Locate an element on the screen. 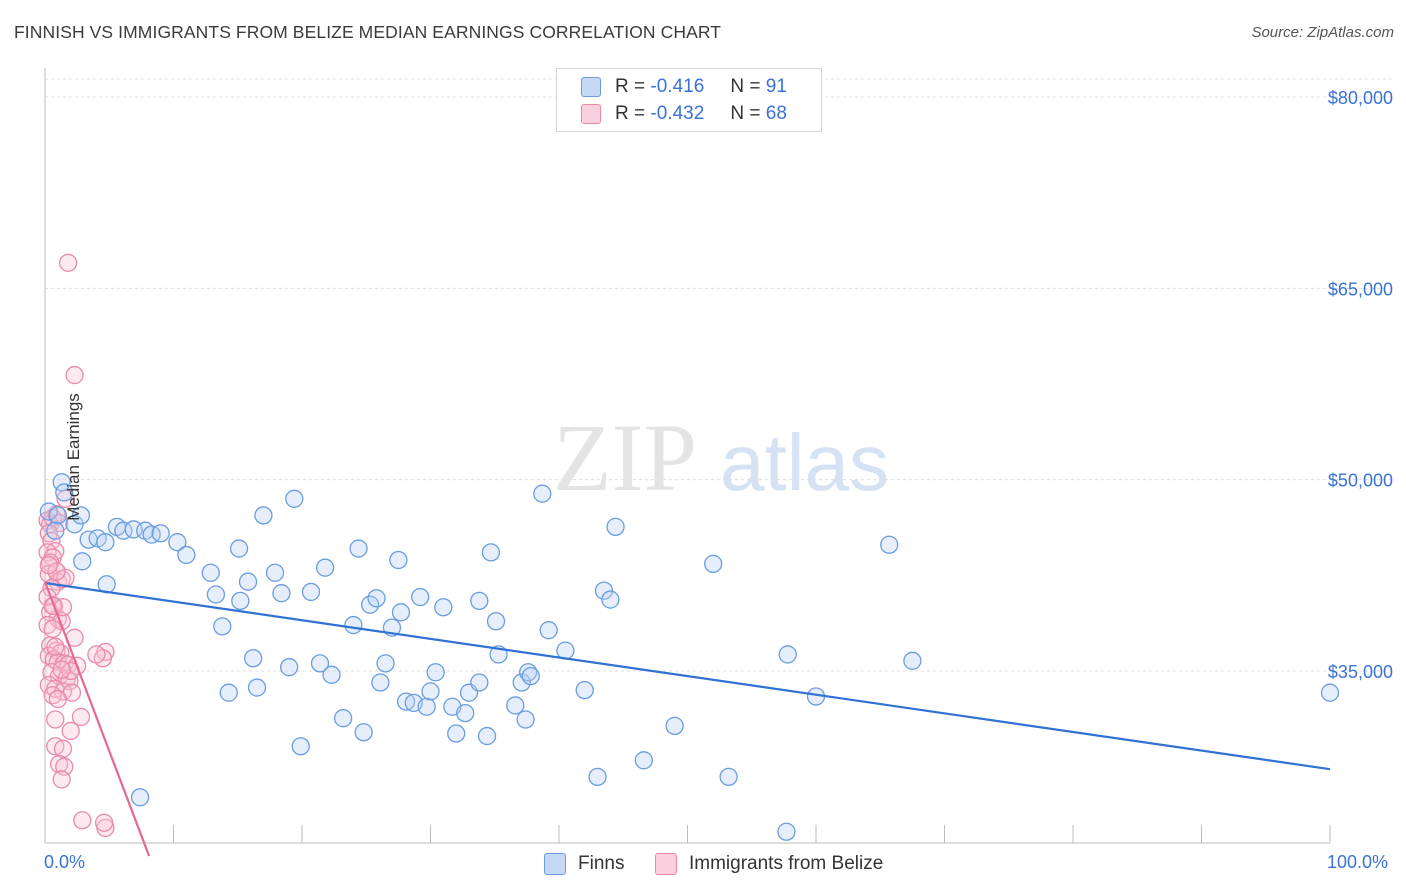 The height and width of the screenshot is (892, 1406). legend-swatch-pink is located at coordinates (591, 114).